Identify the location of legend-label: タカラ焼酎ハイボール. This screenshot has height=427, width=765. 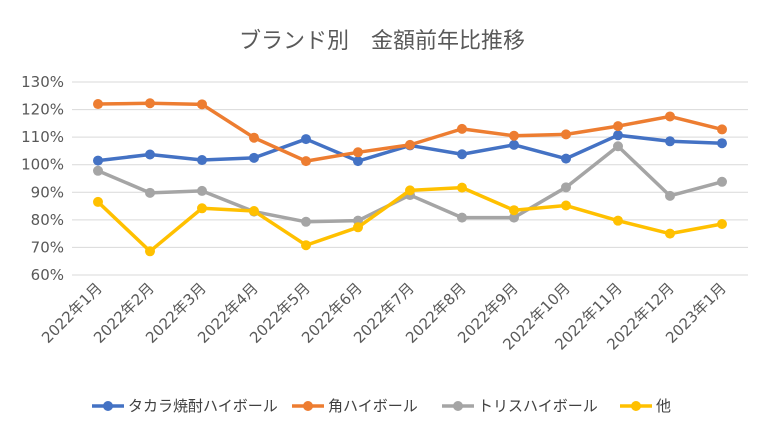
(203, 406).